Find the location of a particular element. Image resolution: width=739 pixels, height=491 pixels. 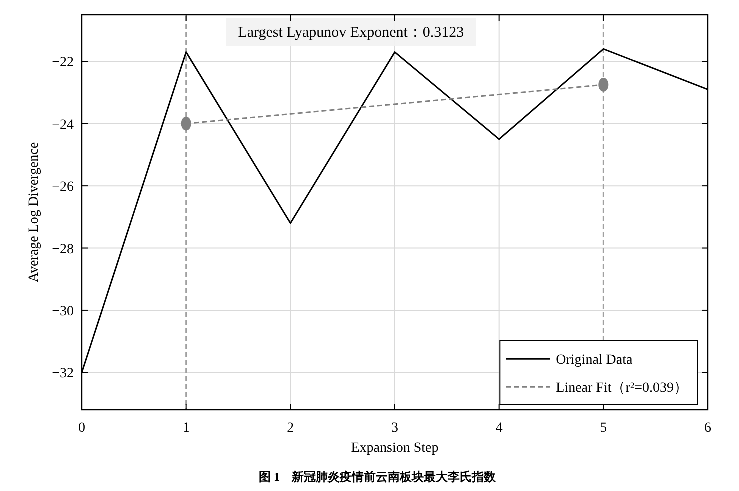

legend-label: Original Data is located at coordinates (595, 360).